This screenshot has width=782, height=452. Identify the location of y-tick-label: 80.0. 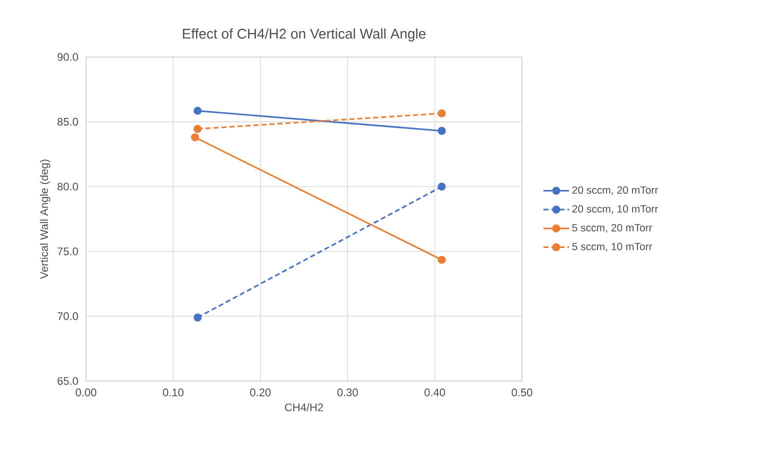
(68, 186).